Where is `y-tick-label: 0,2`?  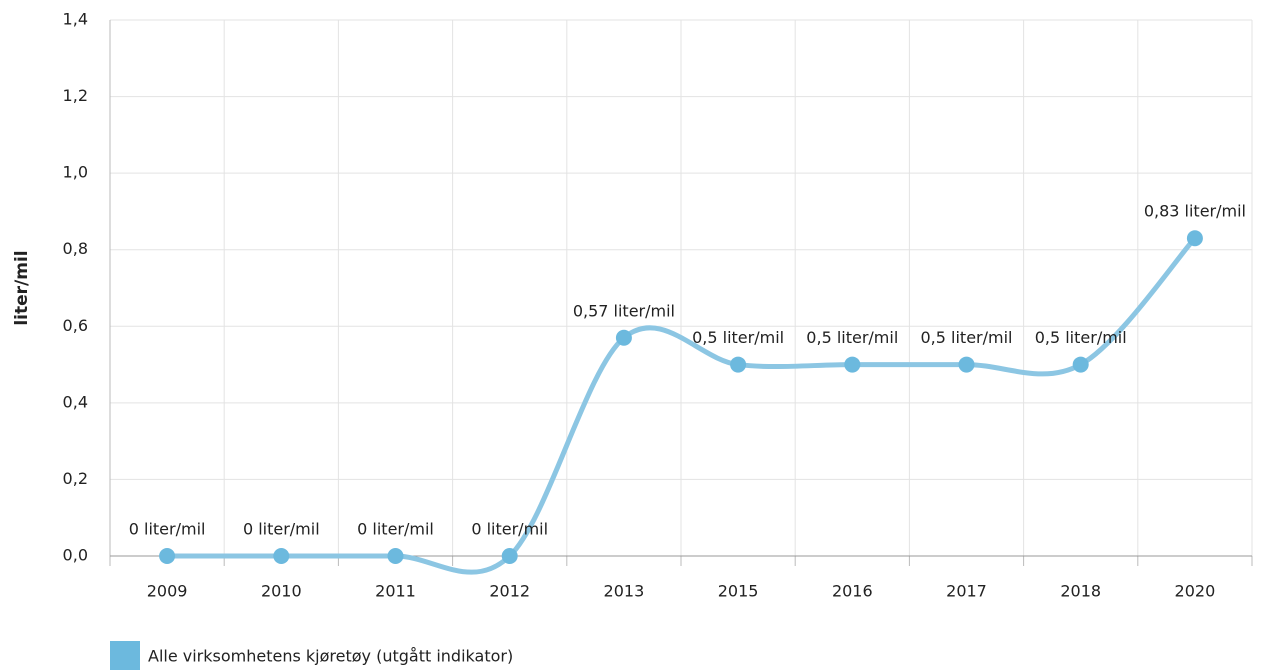 y-tick-label: 0,2 is located at coordinates (75, 478).